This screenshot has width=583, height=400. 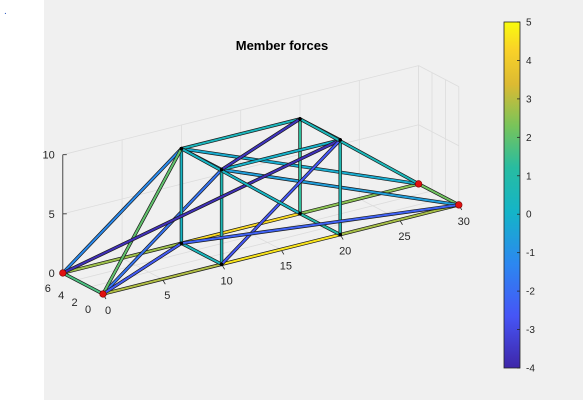 I want to click on page-margin, so click(x=22, y=200).